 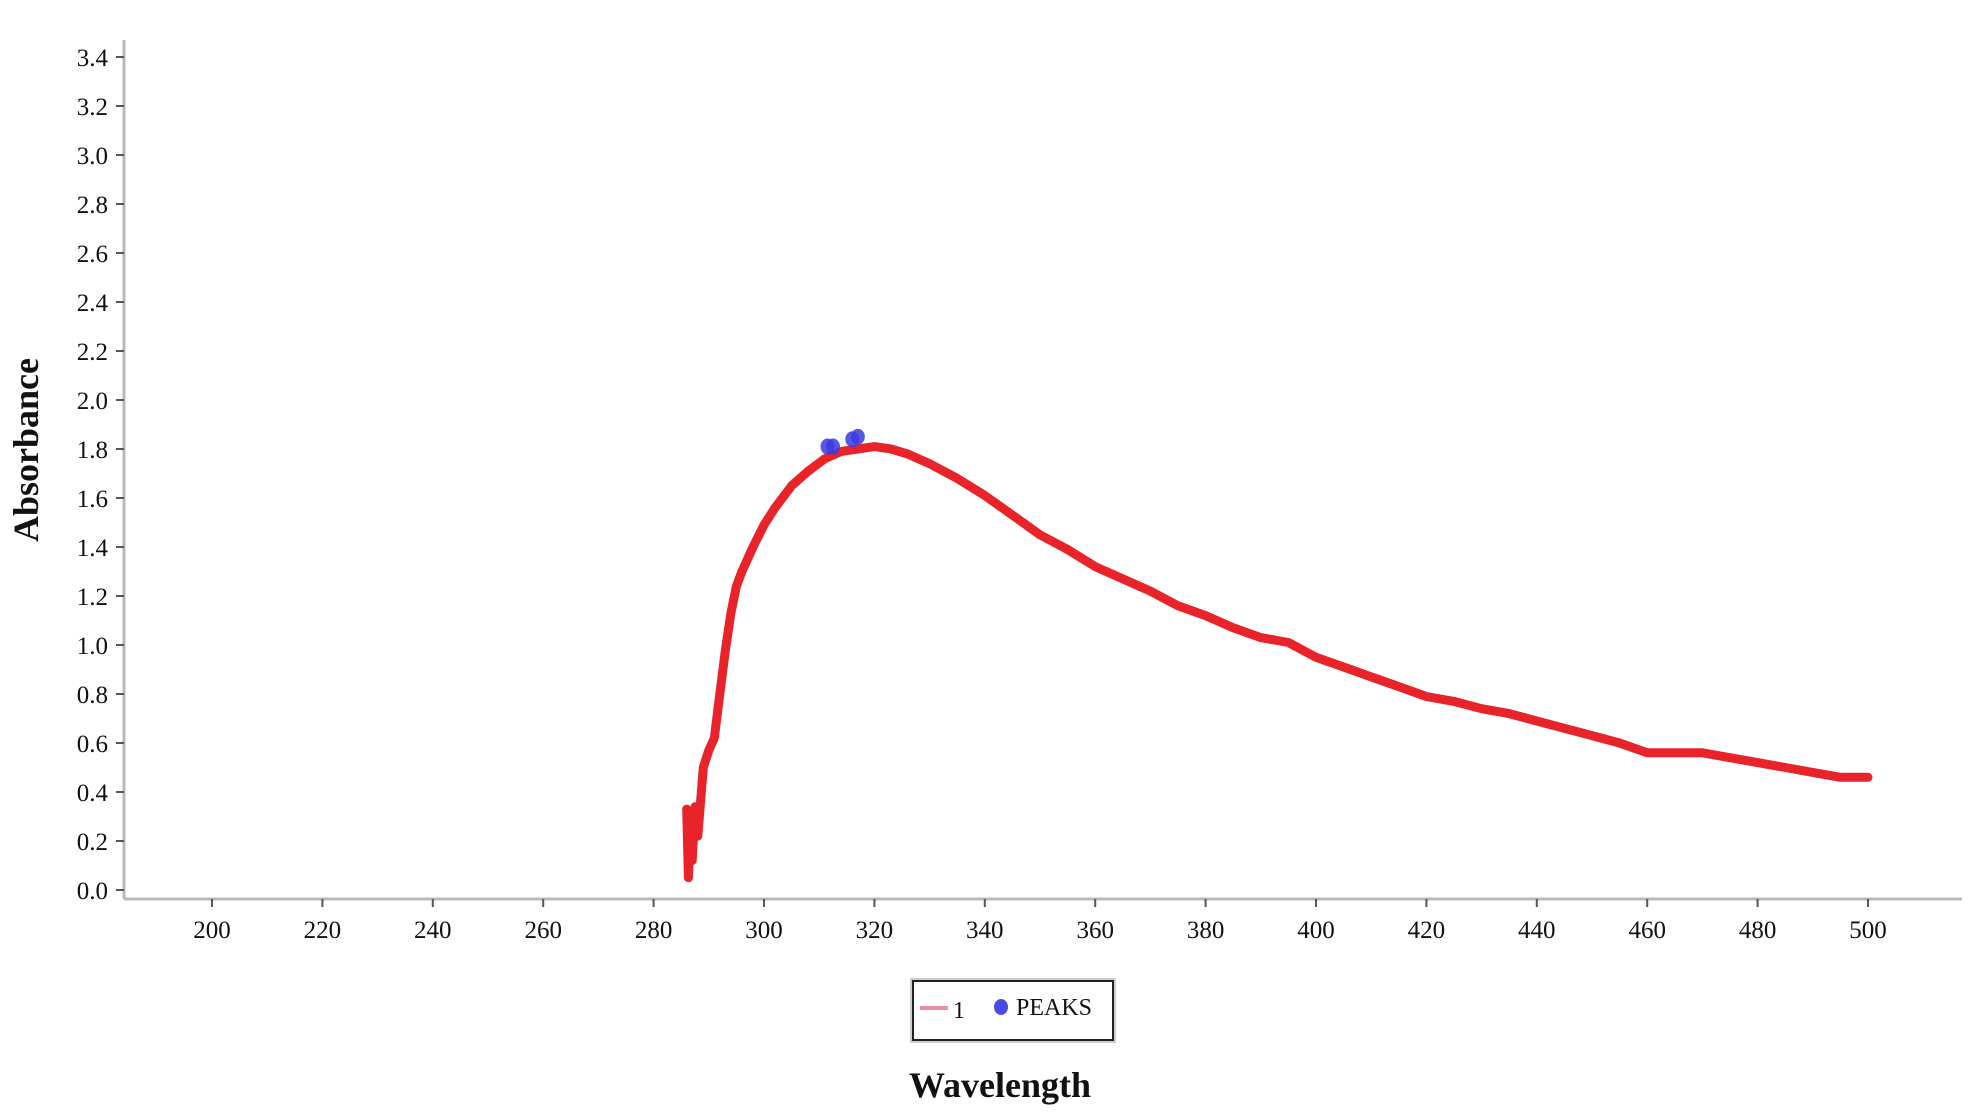 What do you see at coordinates (26, 450) in the screenshot?
I see `y-axis-title: Absorbance` at bounding box center [26, 450].